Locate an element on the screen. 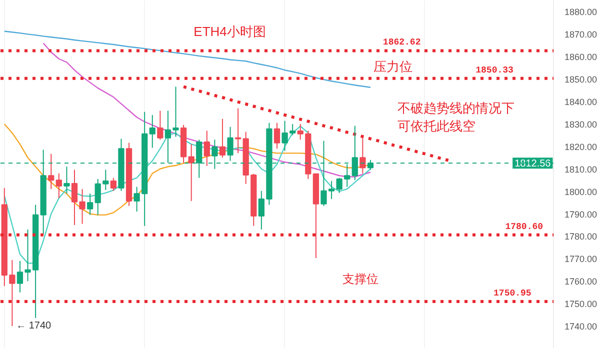  annotation: 支撑位 is located at coordinates (360, 279).